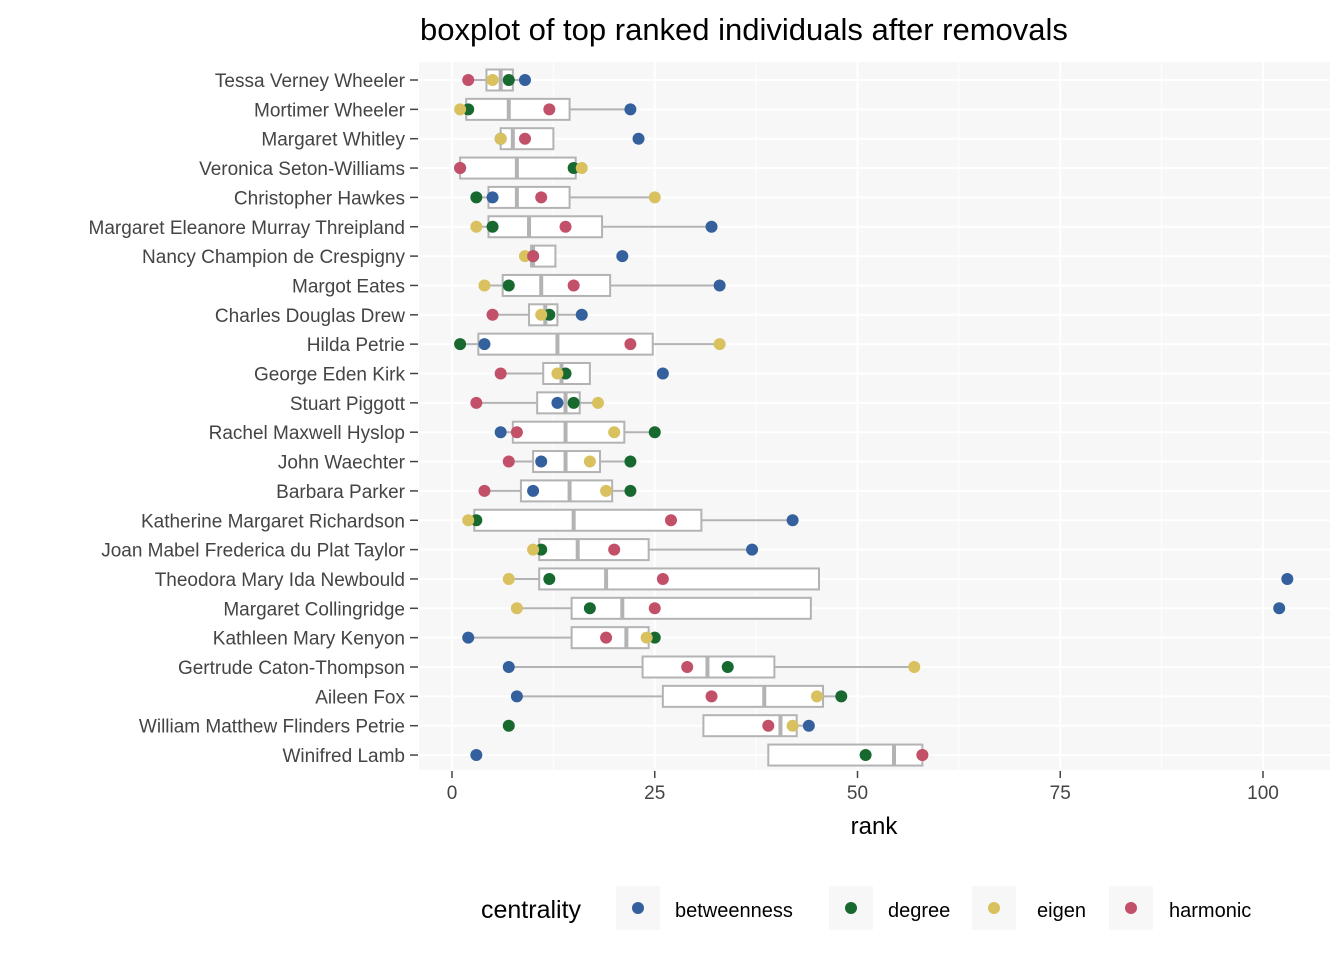 The image size is (1344, 960). I want to click on legend-title: centrality, so click(531, 910).